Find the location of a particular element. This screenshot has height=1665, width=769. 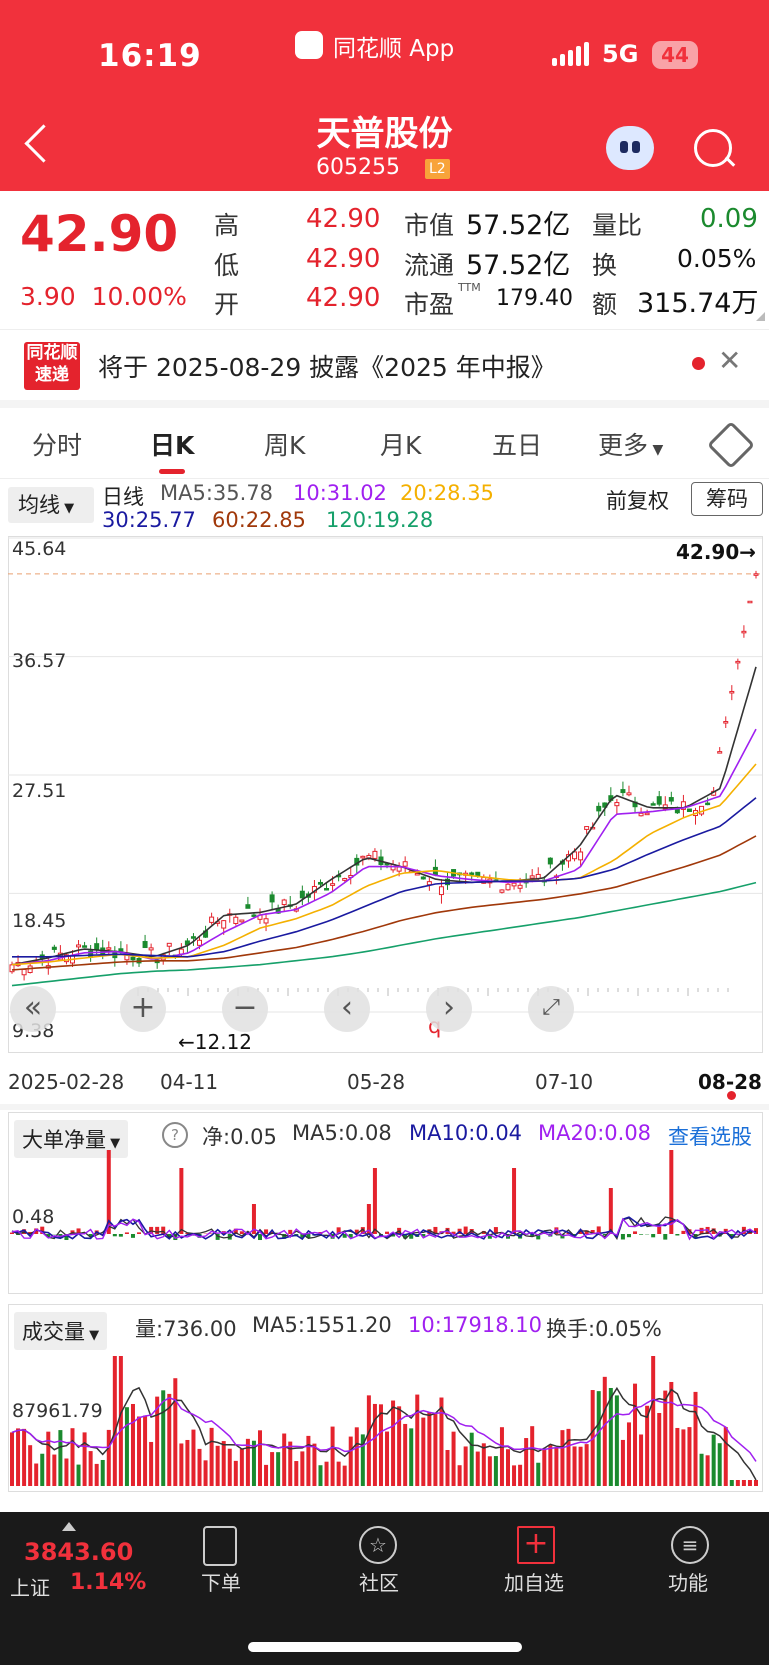

volume-indicator-select: 成交量 ▼ is located at coordinates (61, 1331).